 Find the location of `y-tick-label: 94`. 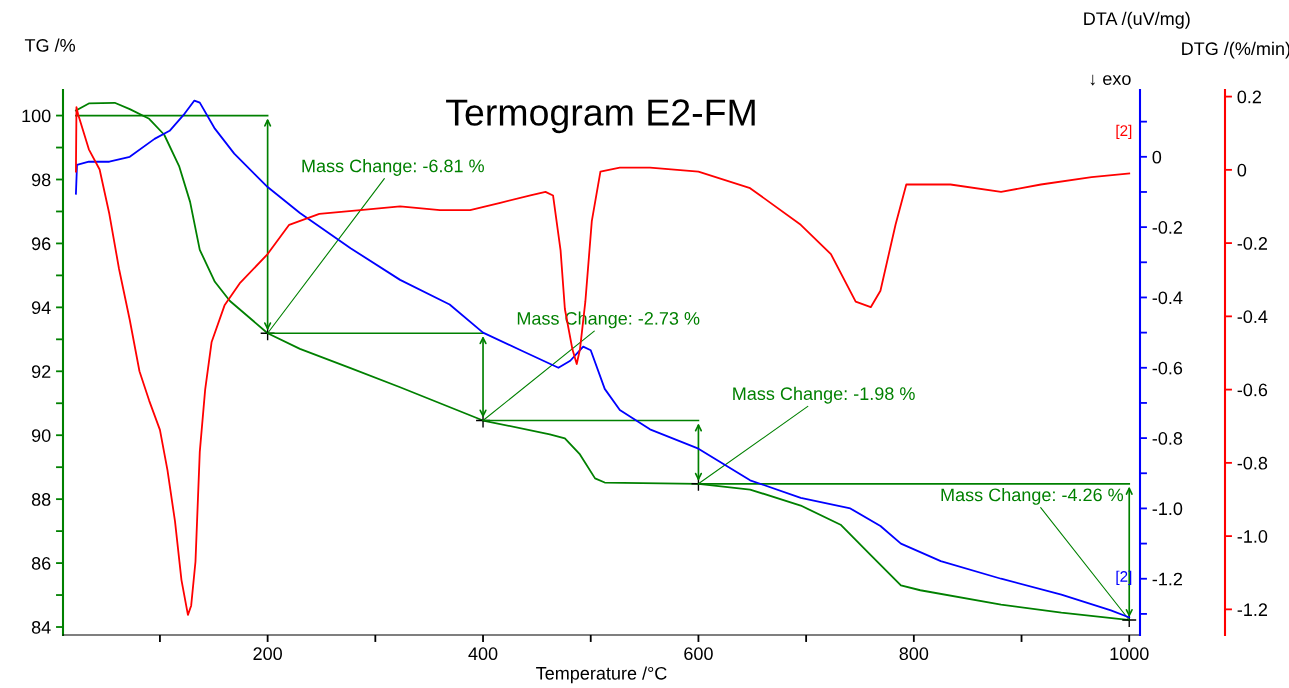

y-tick-label: 94 is located at coordinates (41, 308).